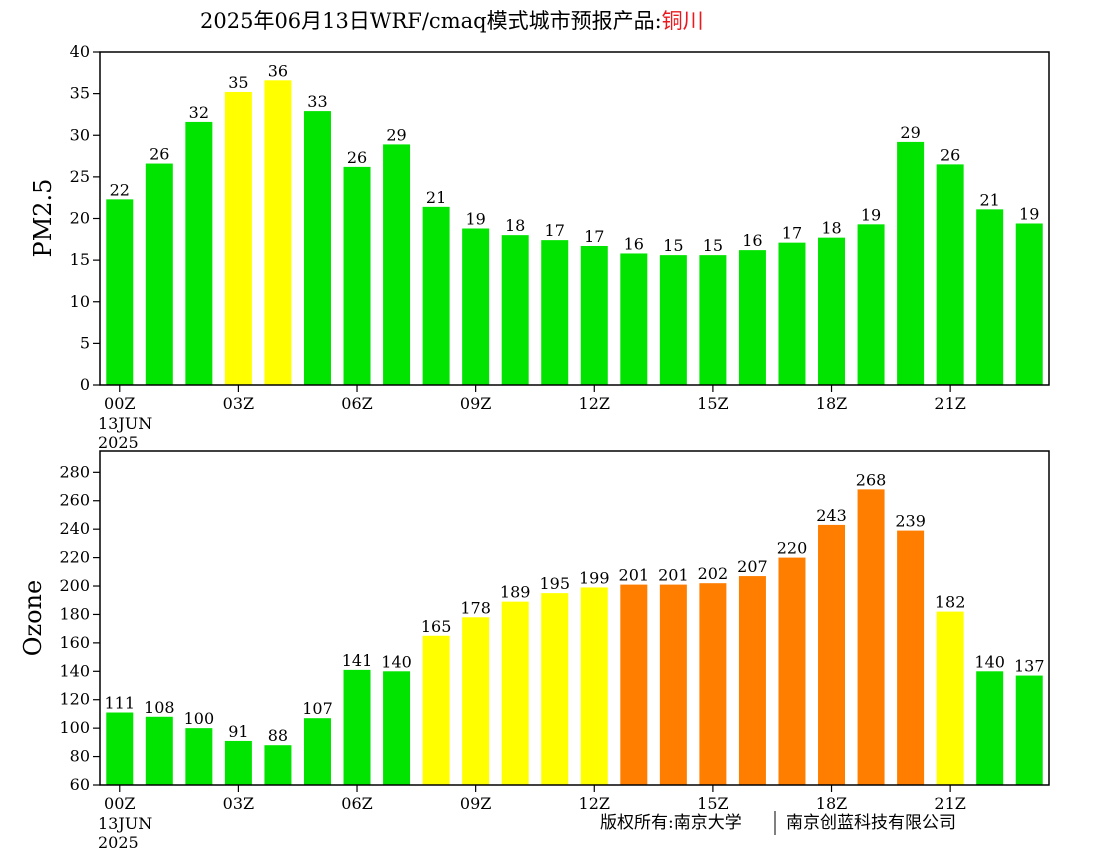 This screenshot has width=1100, height=855. I want to click on ozone-value-label: 137, so click(1029, 666).